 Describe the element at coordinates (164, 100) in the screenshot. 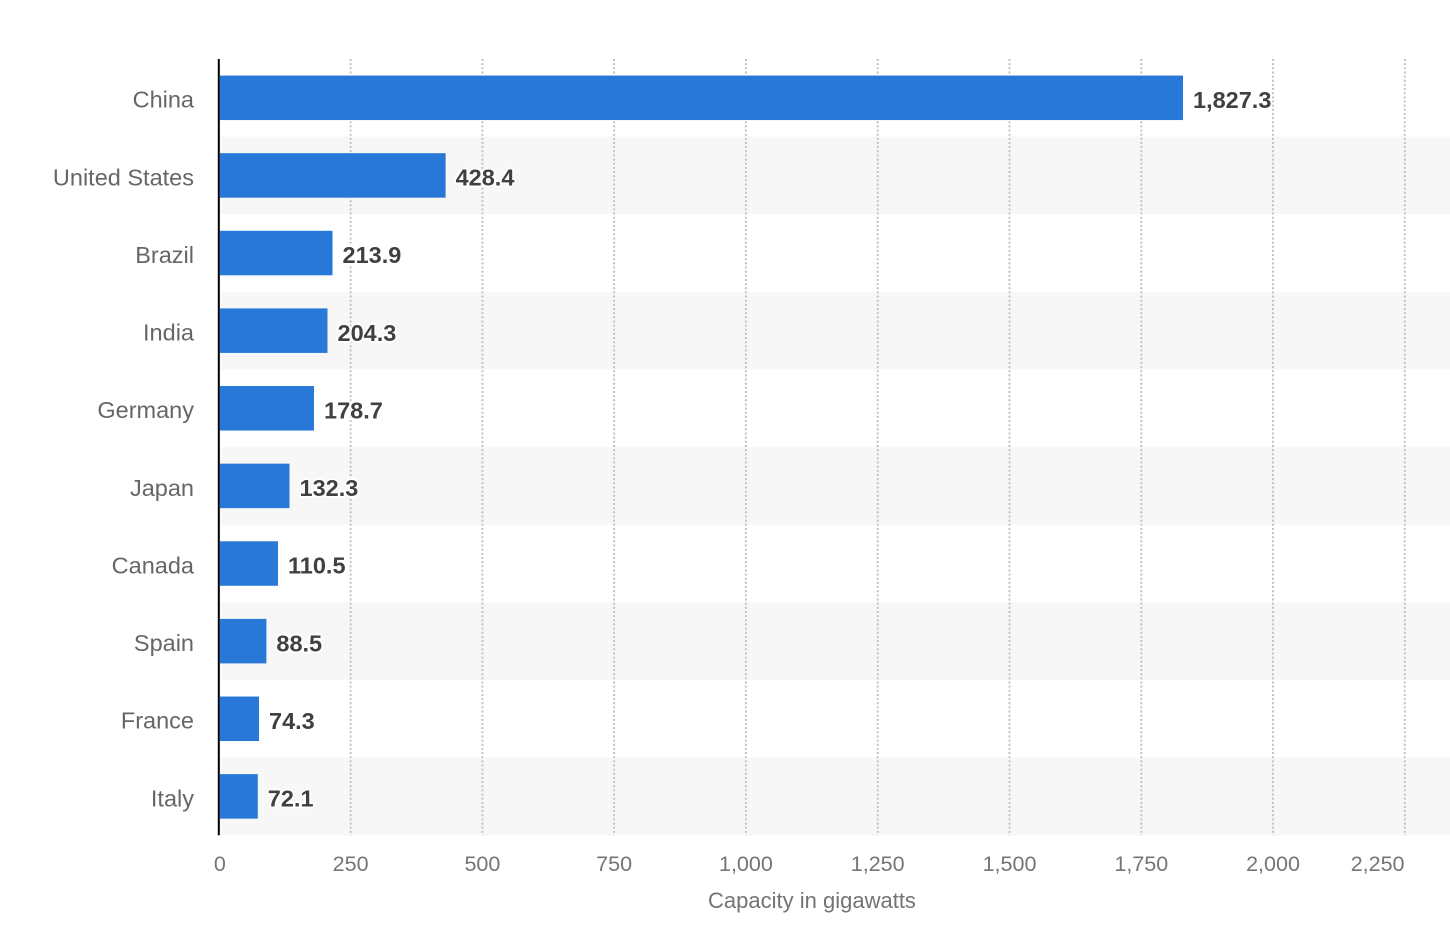

I see `svg-text: China` at that location.